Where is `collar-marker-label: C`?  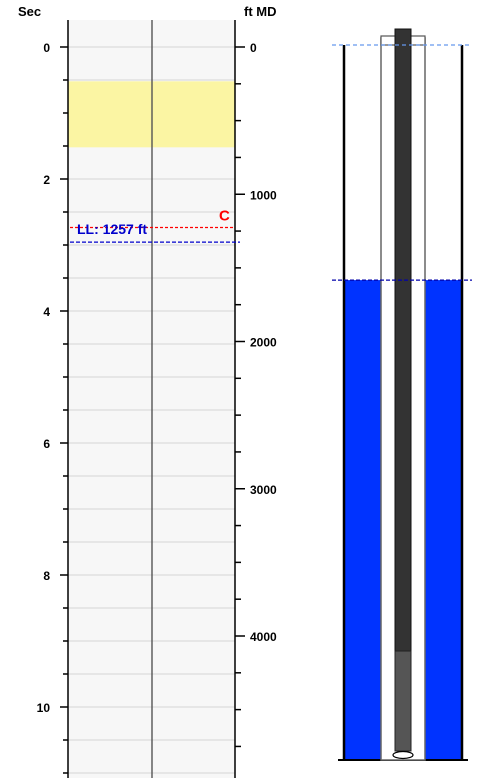 collar-marker-label: C is located at coordinates (224, 216).